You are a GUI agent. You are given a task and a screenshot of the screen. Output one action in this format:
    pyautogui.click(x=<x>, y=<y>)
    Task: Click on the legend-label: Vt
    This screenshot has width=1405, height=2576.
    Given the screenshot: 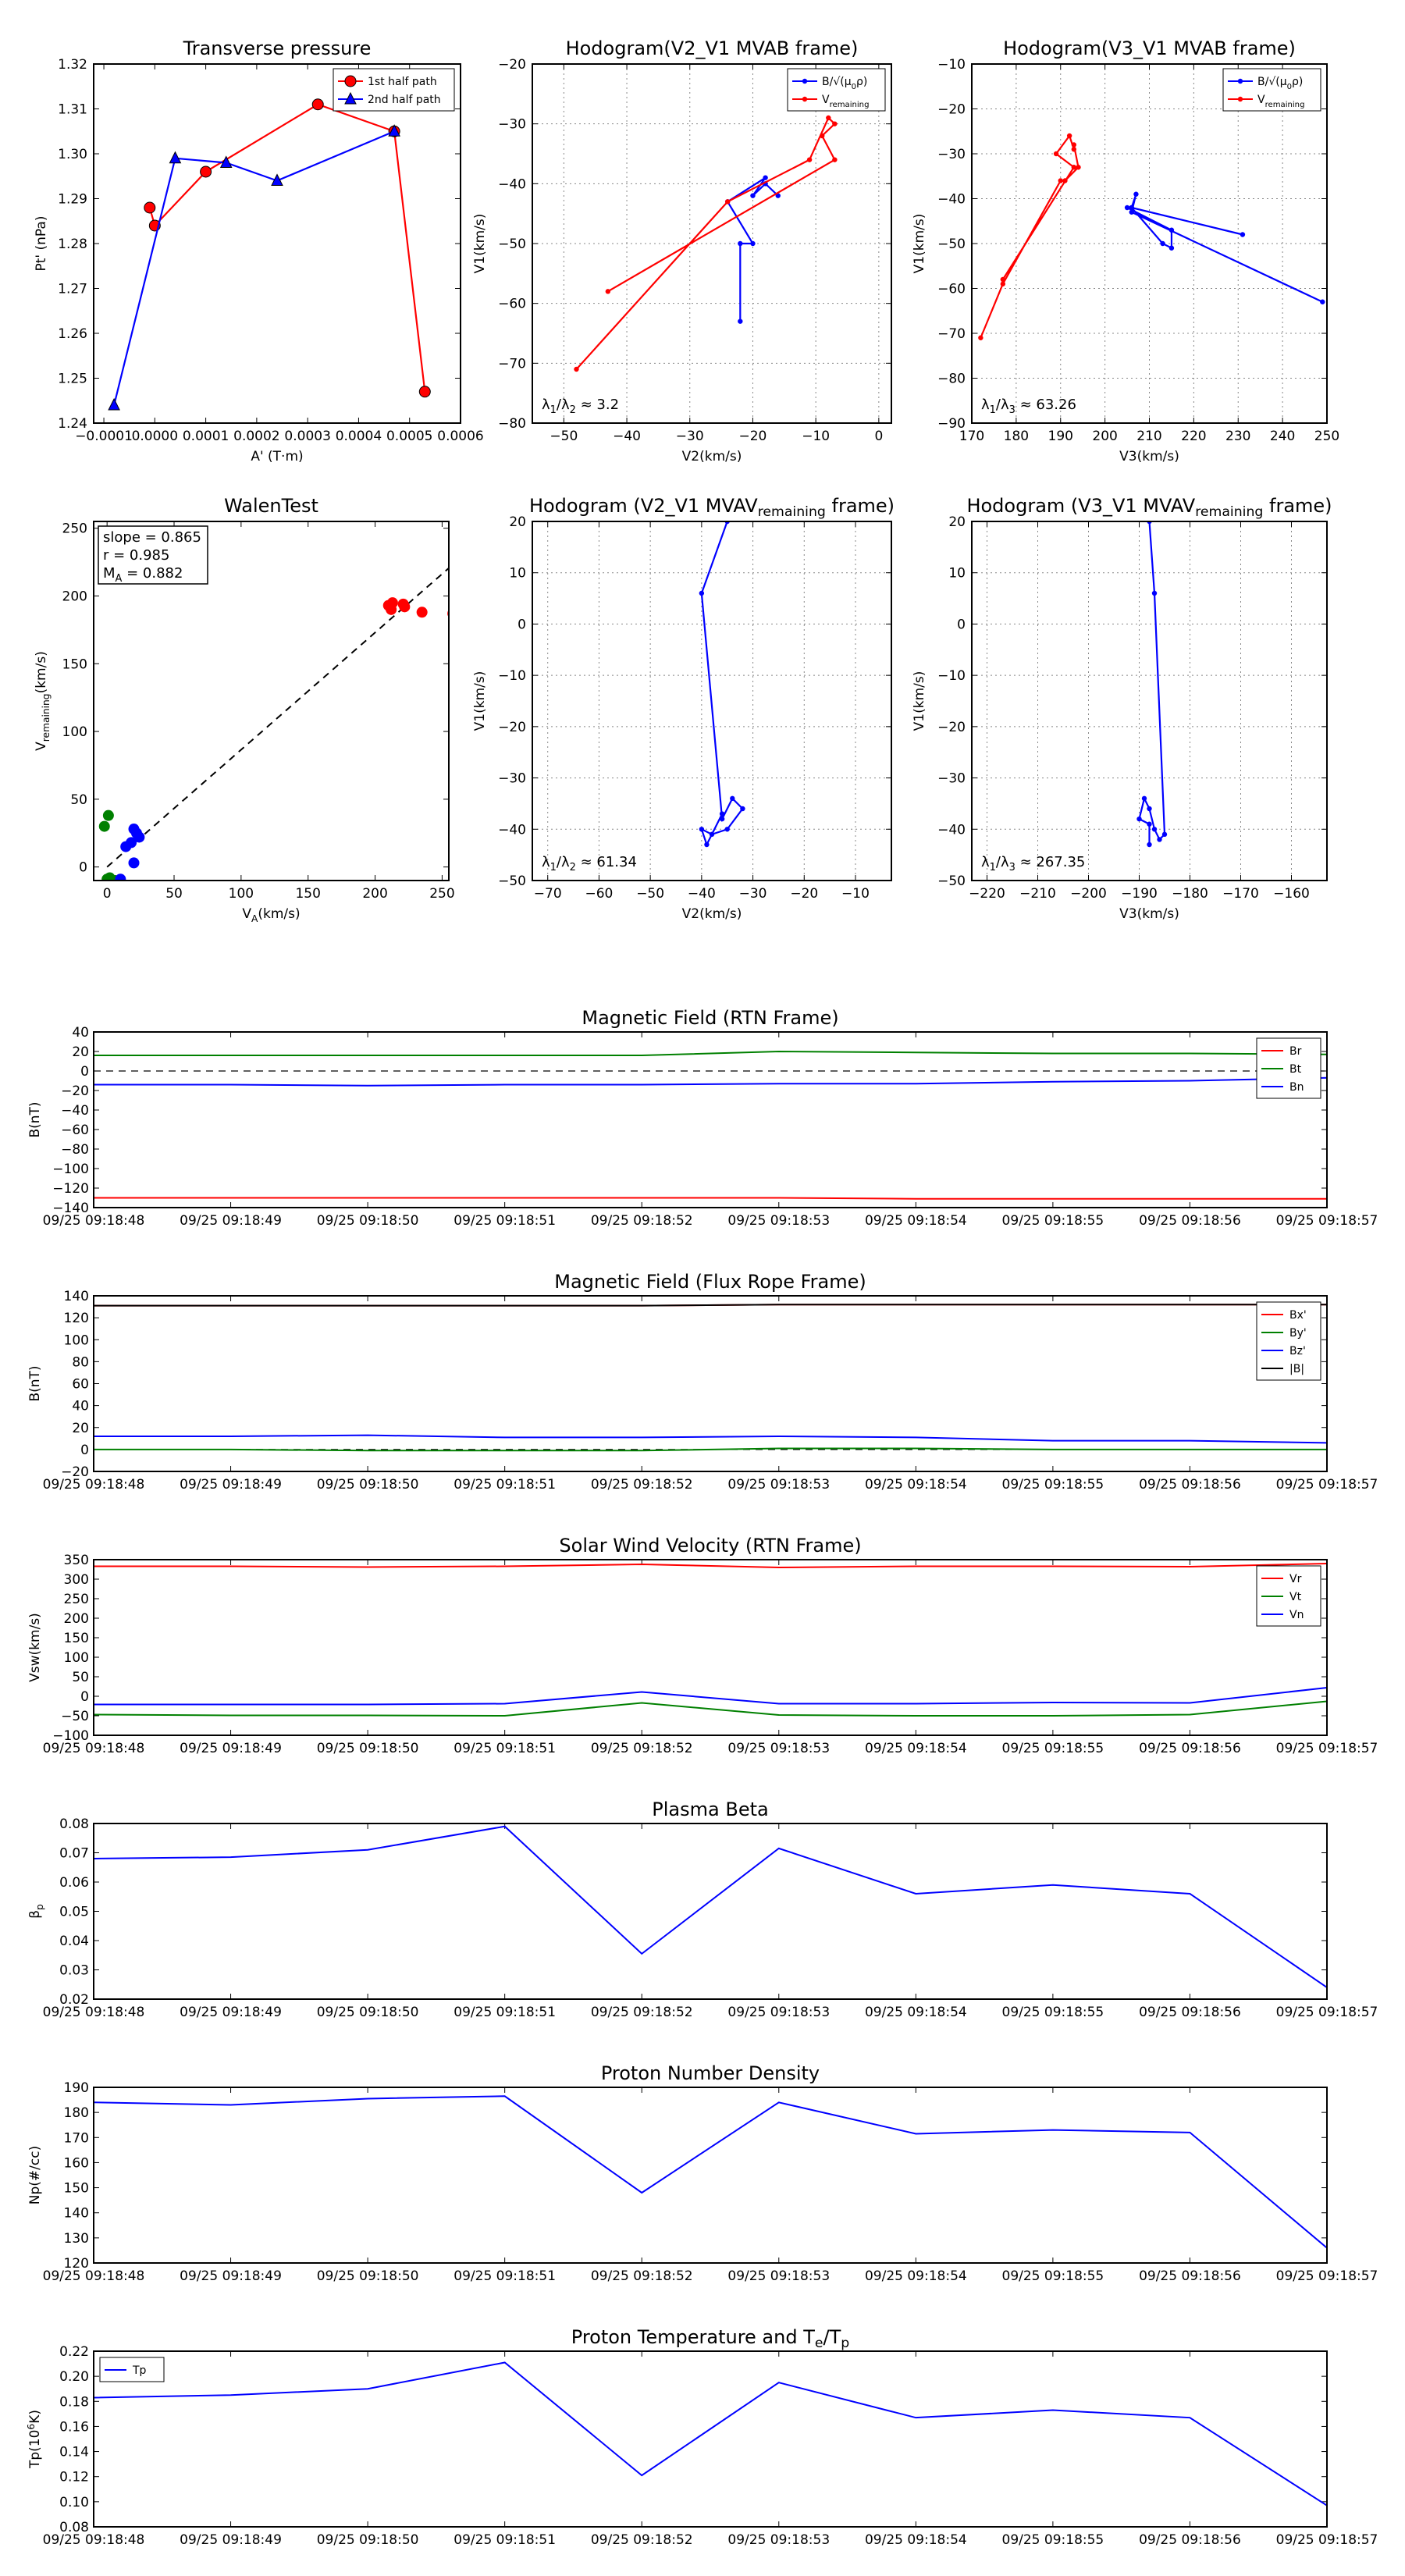 What is the action you would take?
    pyautogui.click(x=1295, y=1597)
    